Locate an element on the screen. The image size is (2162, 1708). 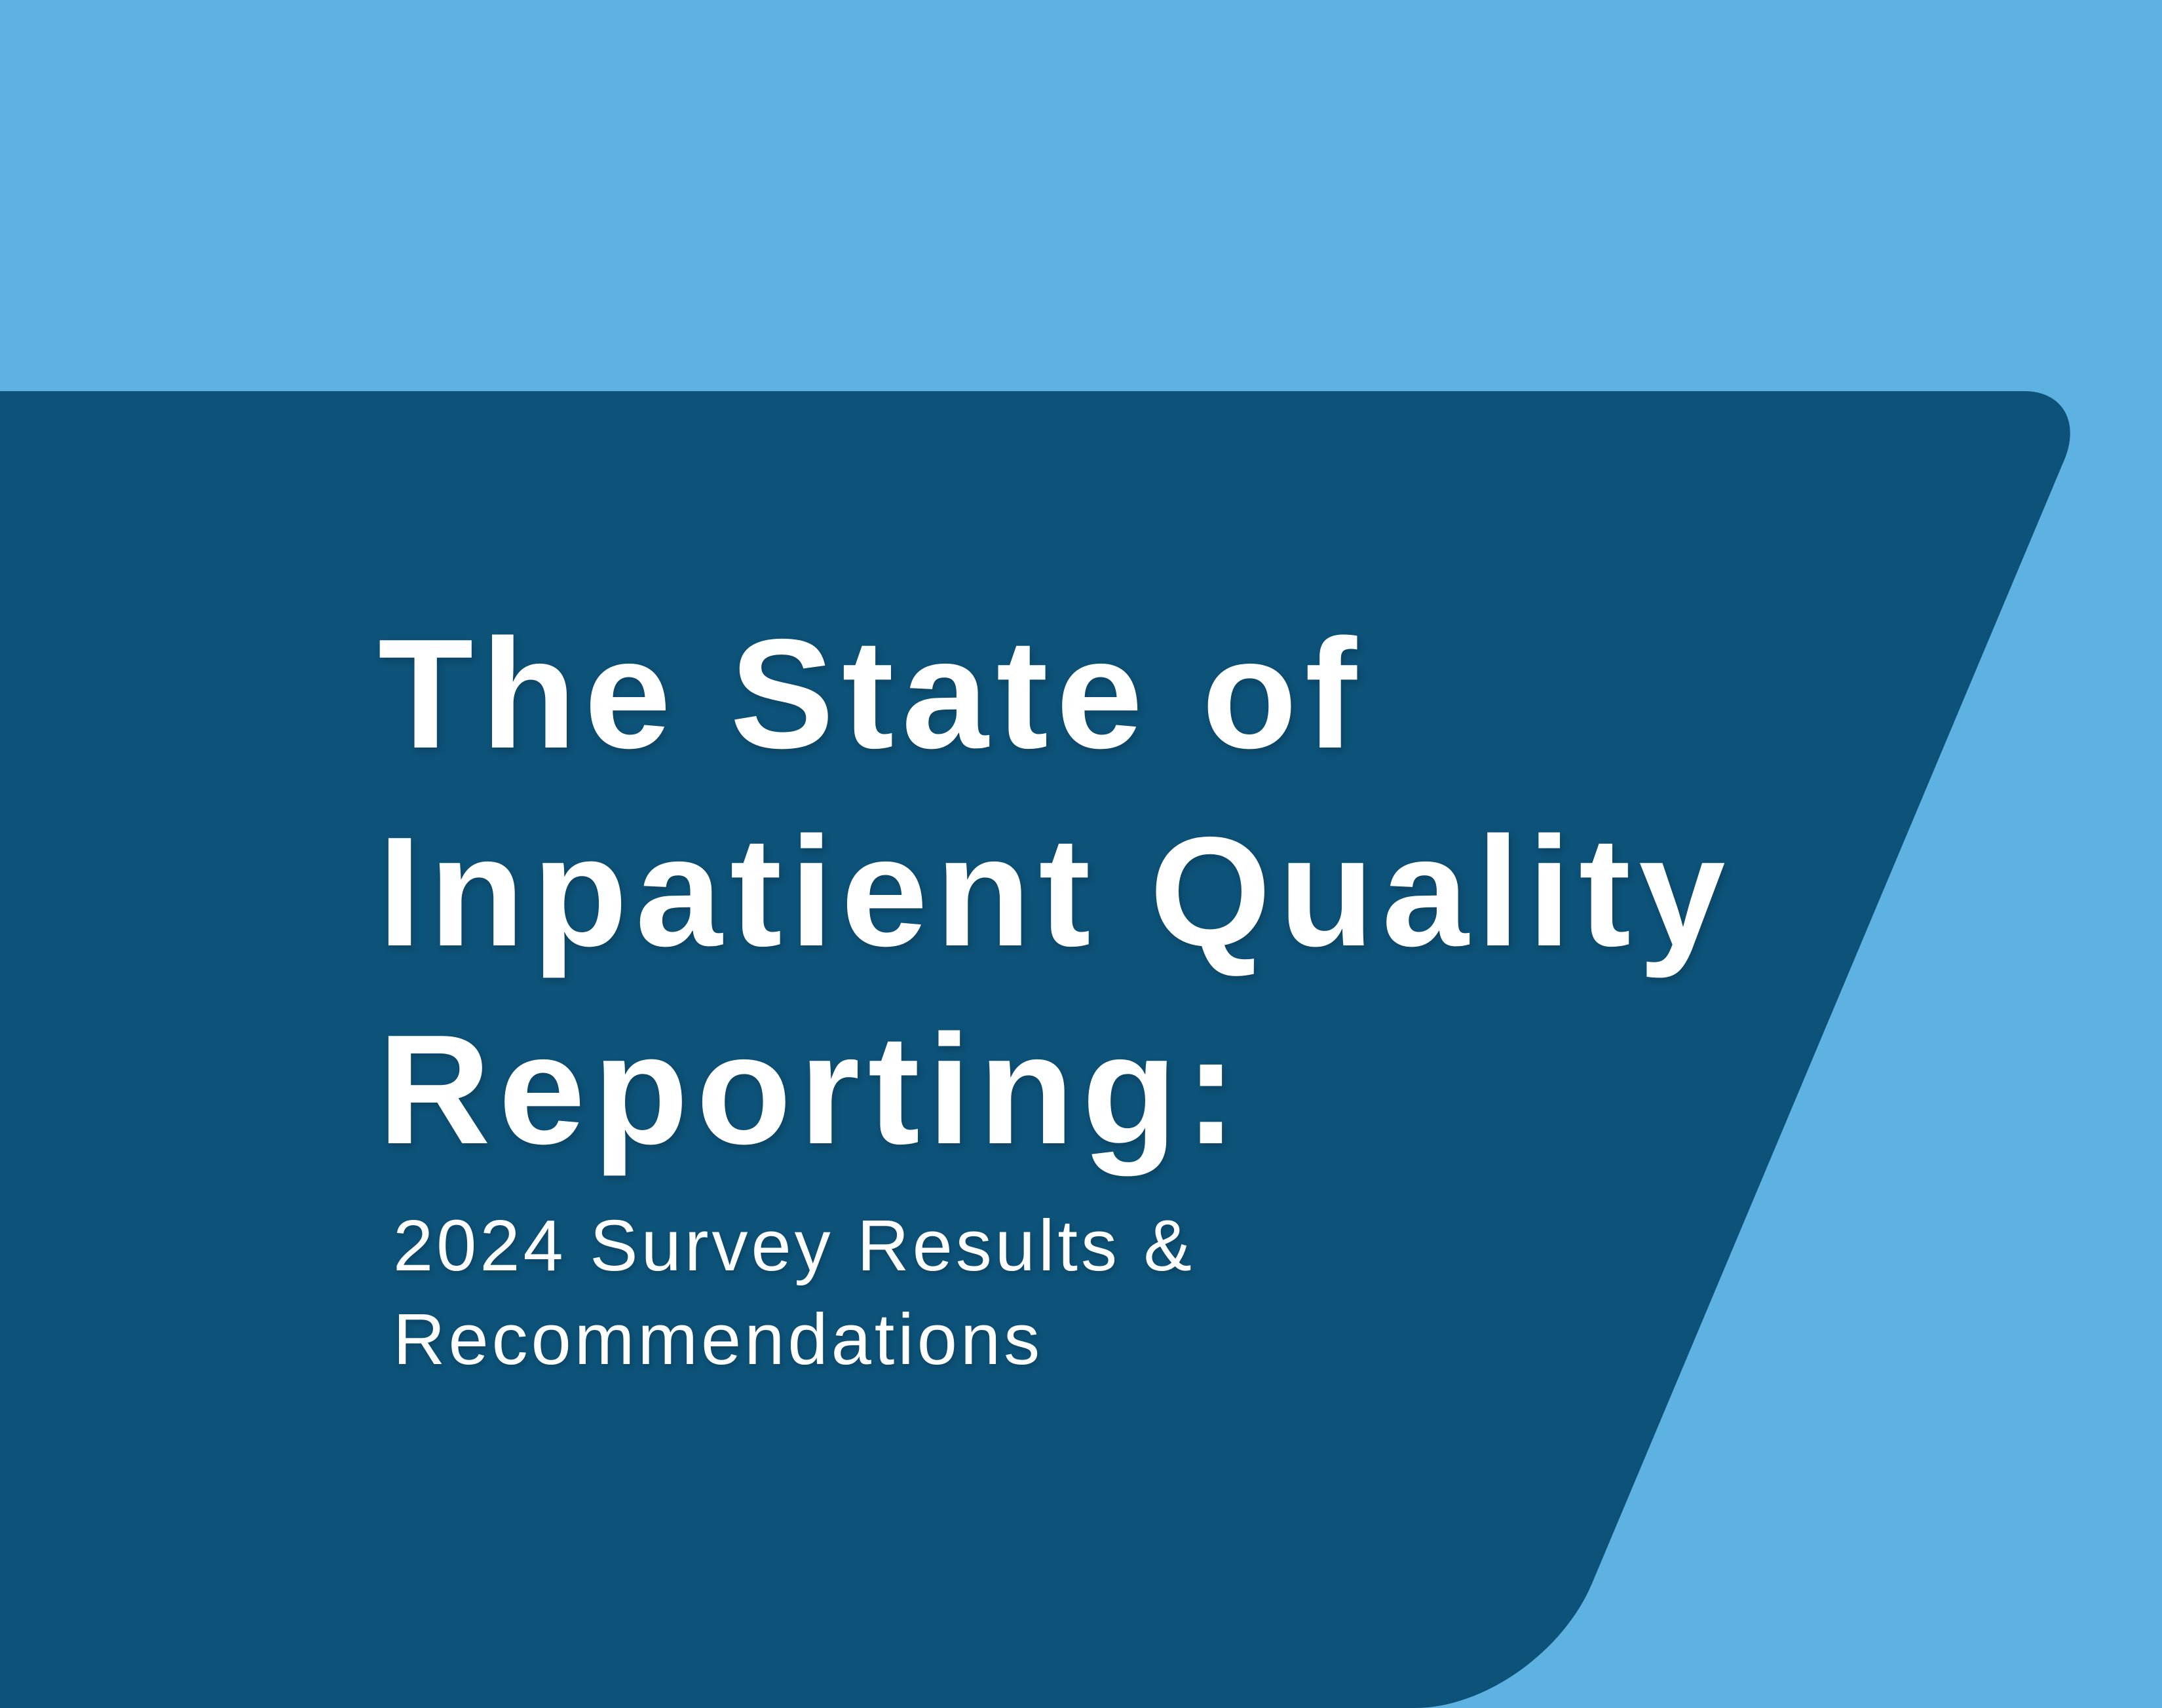
subtitle-line-1: 2024 Survey Results & is located at coordinates (794, 1245).